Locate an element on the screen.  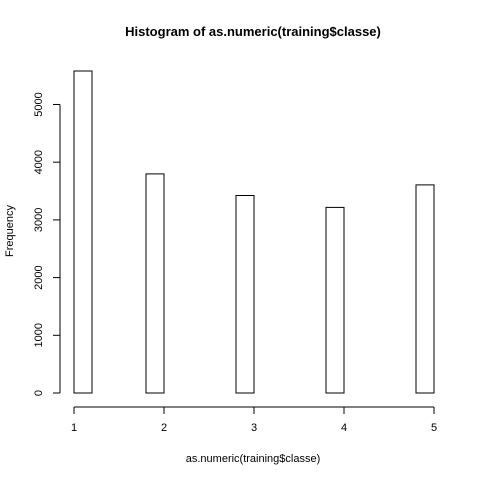
y-tick-label: 5000 is located at coordinates (39, 104).